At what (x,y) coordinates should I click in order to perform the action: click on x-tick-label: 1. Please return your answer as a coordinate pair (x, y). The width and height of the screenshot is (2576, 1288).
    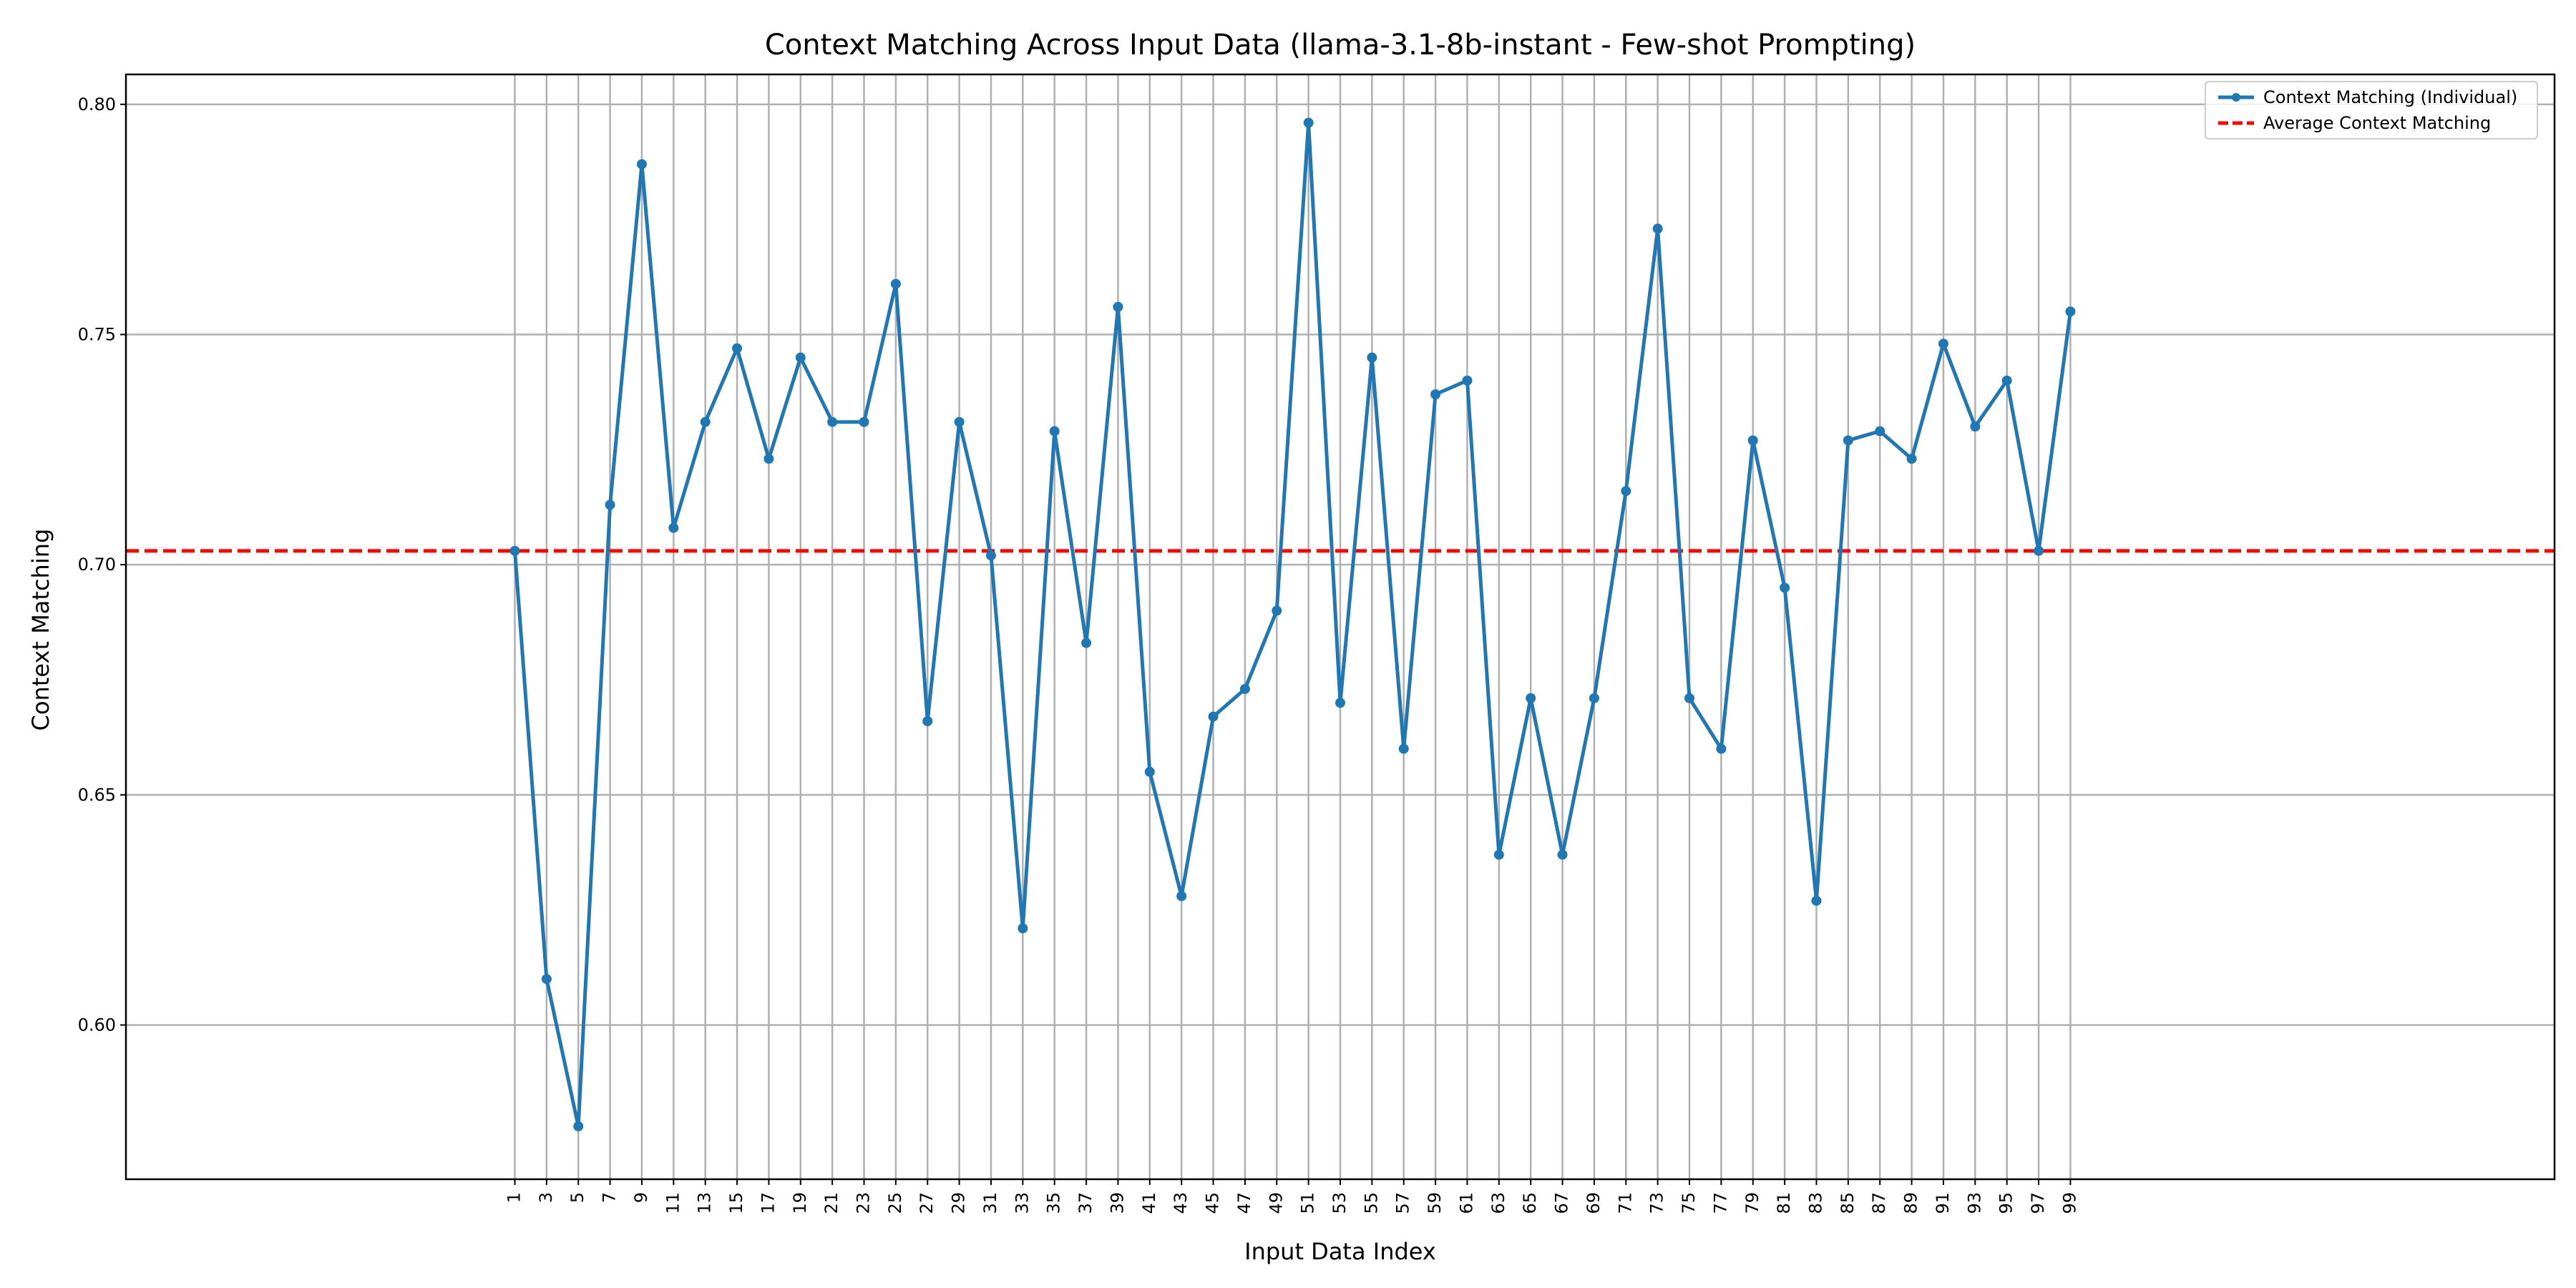
    Looking at the image, I should click on (514, 1197).